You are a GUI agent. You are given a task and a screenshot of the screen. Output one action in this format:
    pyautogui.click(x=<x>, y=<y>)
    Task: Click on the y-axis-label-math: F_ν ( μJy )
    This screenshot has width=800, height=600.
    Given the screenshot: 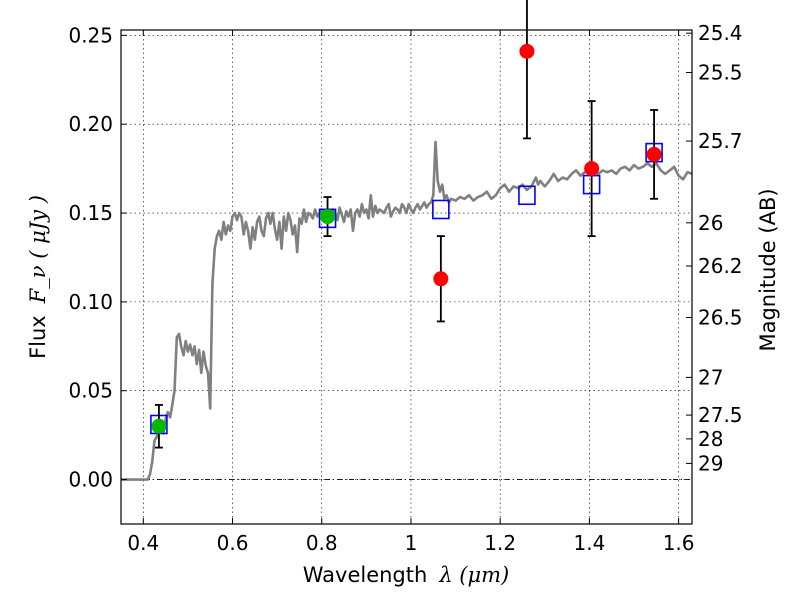 What is the action you would take?
    pyautogui.click(x=38, y=249)
    